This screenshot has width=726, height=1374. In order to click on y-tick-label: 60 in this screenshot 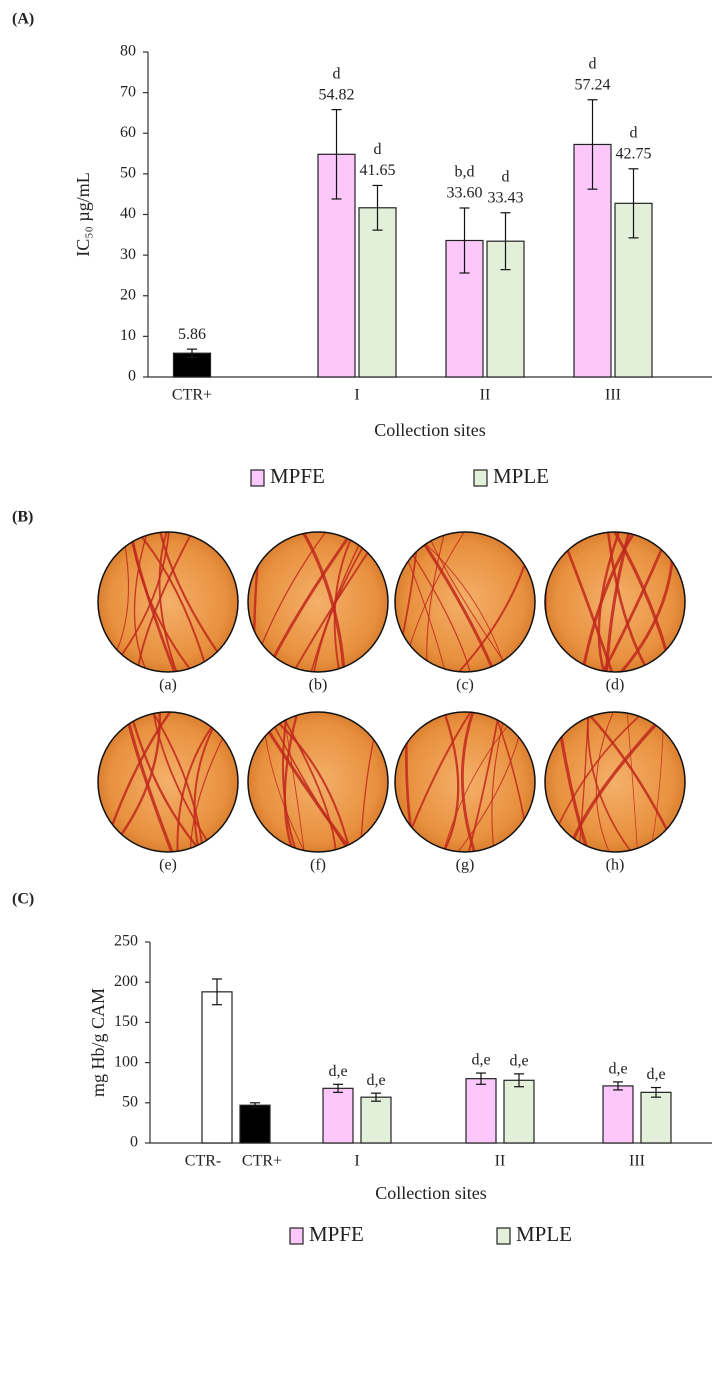, I will do `click(128, 132)`.